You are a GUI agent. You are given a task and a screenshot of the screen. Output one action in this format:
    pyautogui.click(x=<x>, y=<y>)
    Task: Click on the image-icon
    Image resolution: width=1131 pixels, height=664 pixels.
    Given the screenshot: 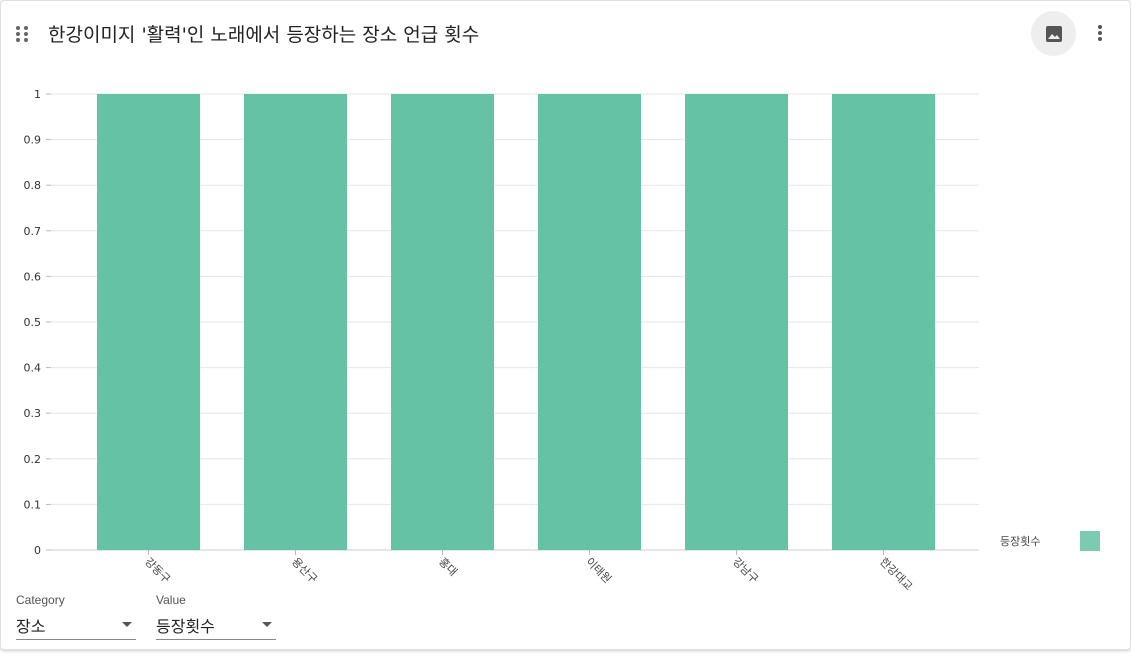 What is the action you would take?
    pyautogui.click(x=1053, y=33)
    